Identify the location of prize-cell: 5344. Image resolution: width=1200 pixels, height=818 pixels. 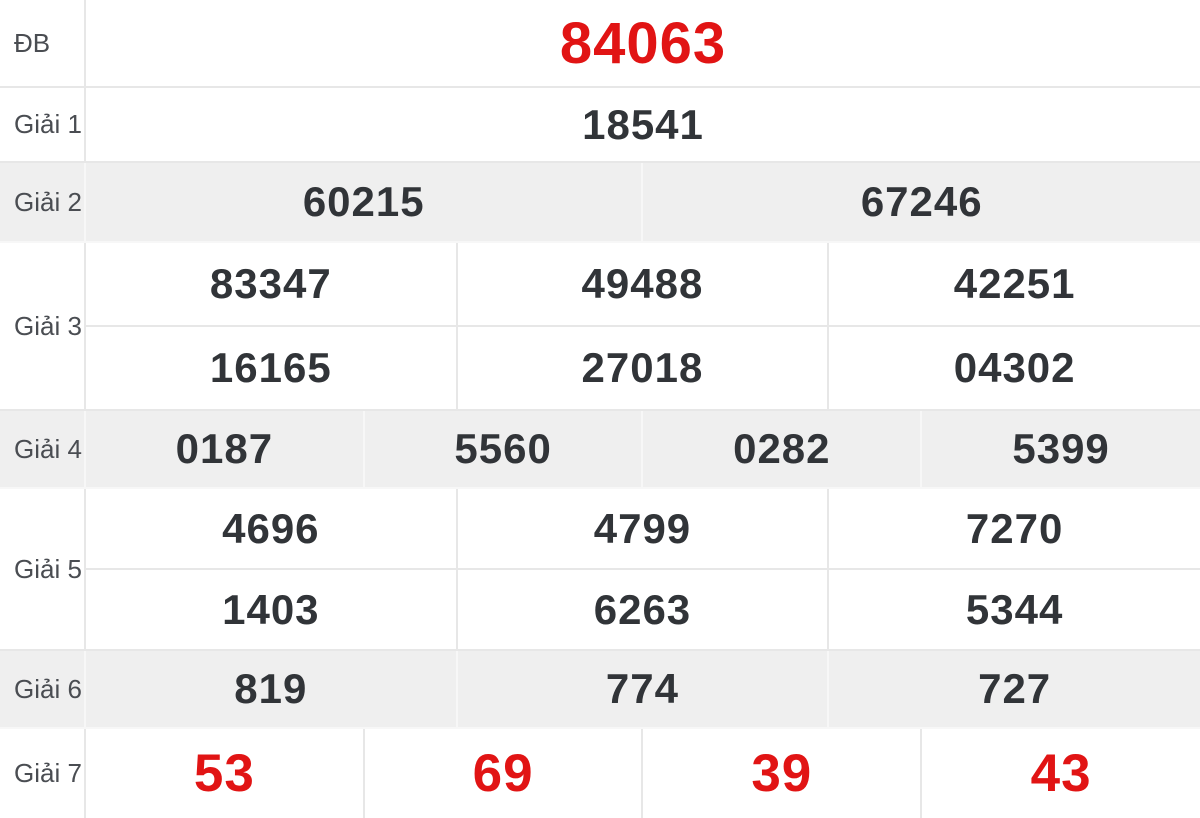
(1013, 609).